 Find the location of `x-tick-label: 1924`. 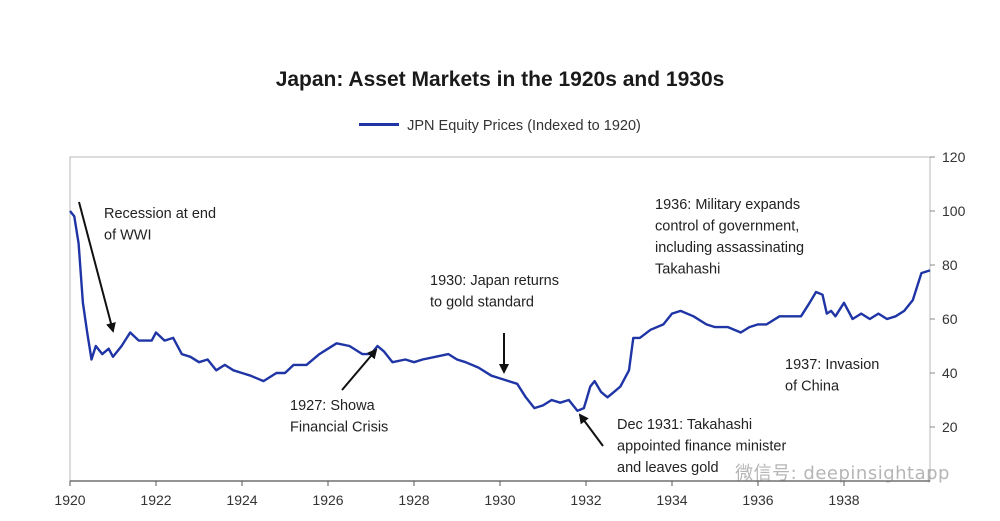

x-tick-label: 1924 is located at coordinates (241, 500).